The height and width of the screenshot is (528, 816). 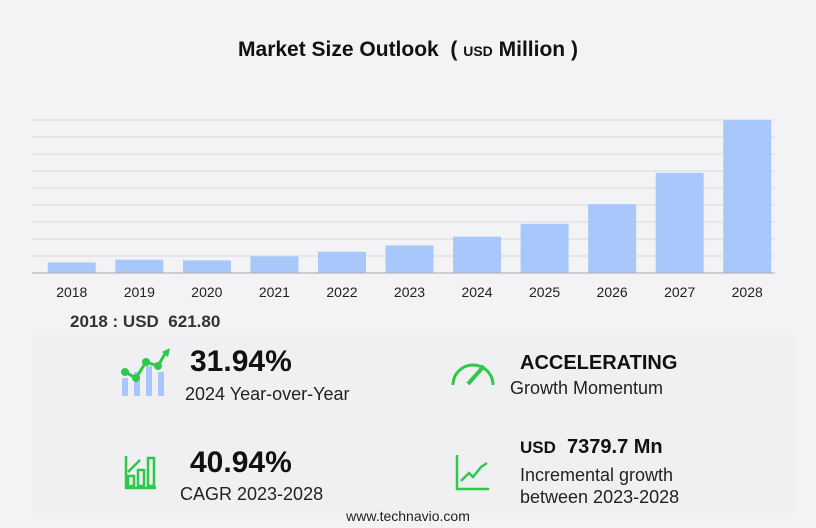 What do you see at coordinates (679, 222) in the screenshot?
I see `bar-2027` at bounding box center [679, 222].